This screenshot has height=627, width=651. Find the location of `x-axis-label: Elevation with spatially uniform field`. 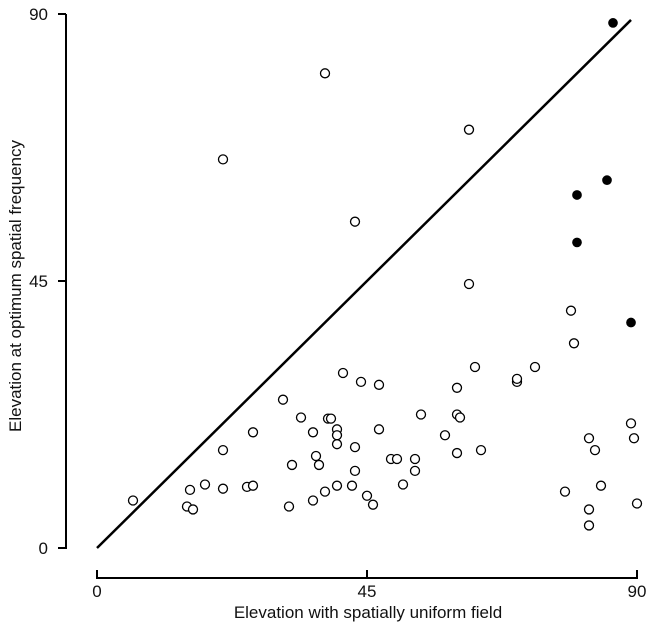

x-axis-label: Elevation with spatially uniform field is located at coordinates (368, 612).